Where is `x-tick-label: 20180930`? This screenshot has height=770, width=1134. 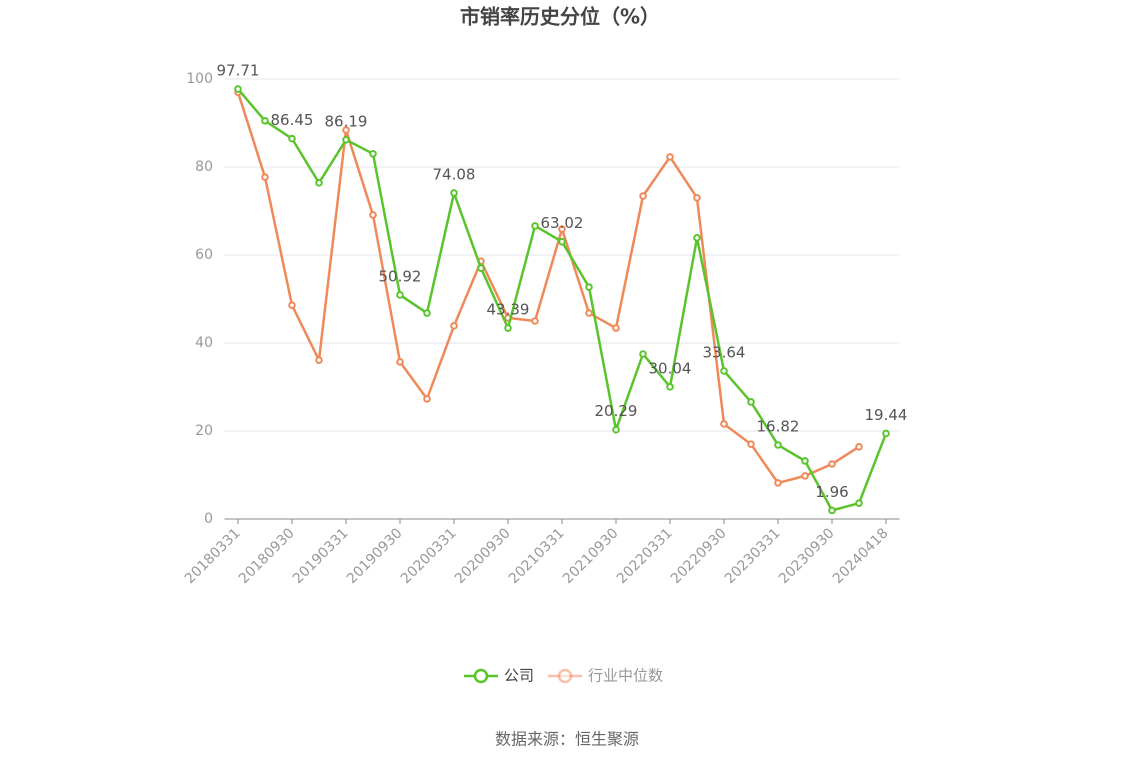
x-tick-label: 20180930 is located at coordinates (267, 556).